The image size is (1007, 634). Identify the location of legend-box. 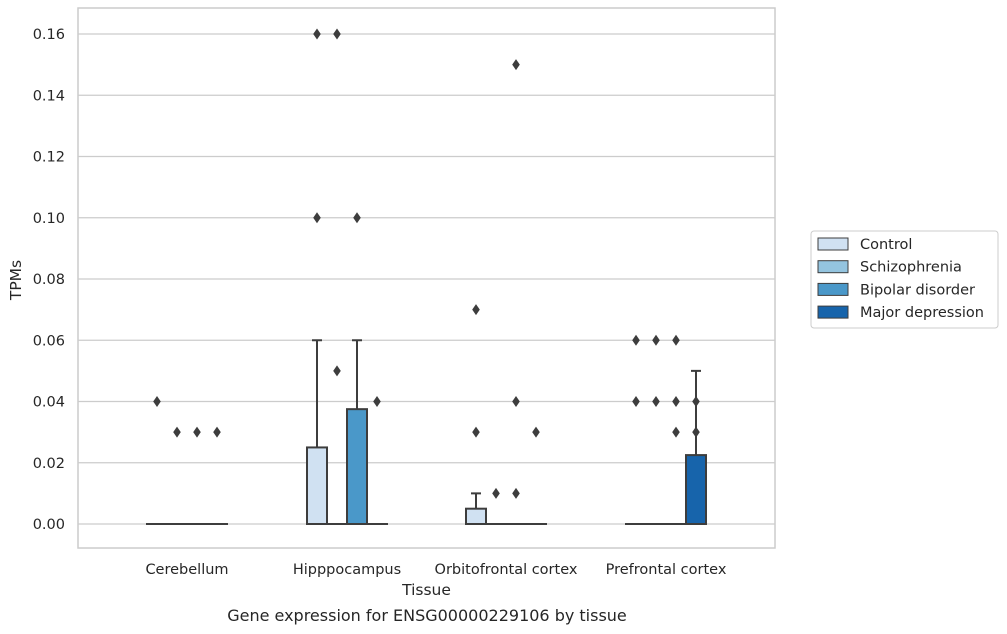
(904, 279).